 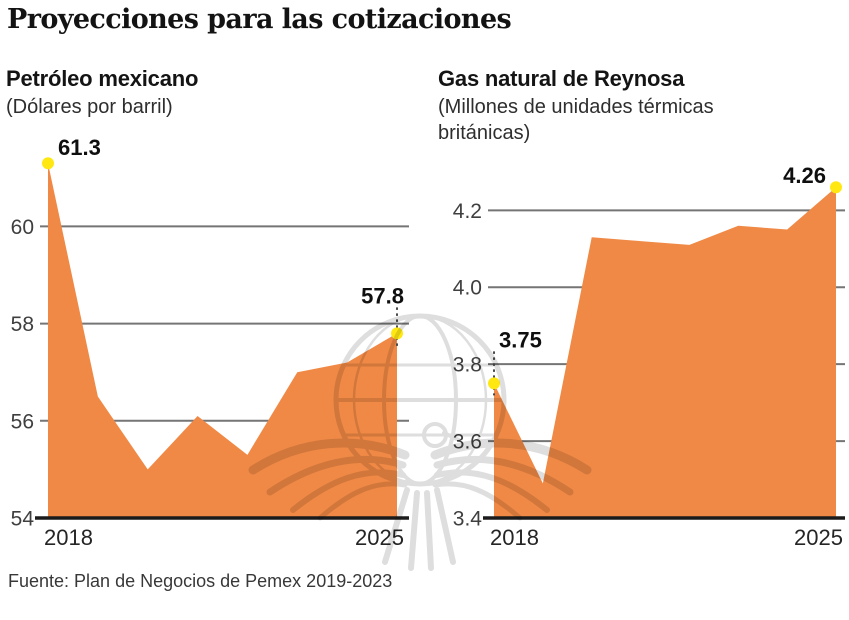 What do you see at coordinates (467, 442) in the screenshot?
I see `svg-text: 3.6` at bounding box center [467, 442].